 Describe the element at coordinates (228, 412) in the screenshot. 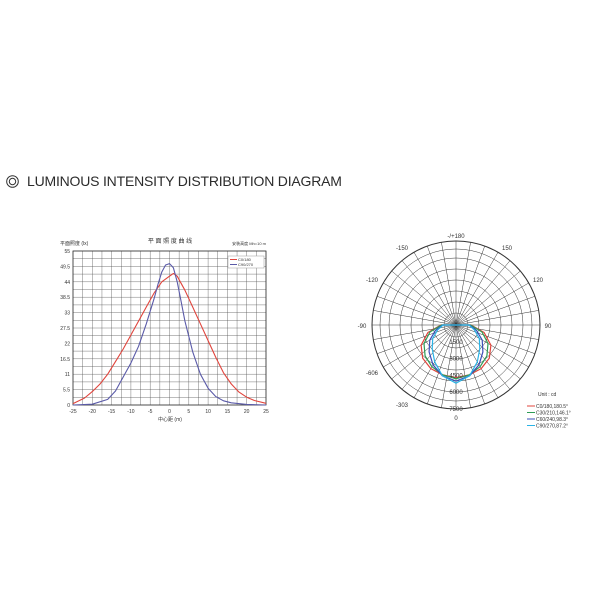

I see `x-tick-label: 15` at that location.